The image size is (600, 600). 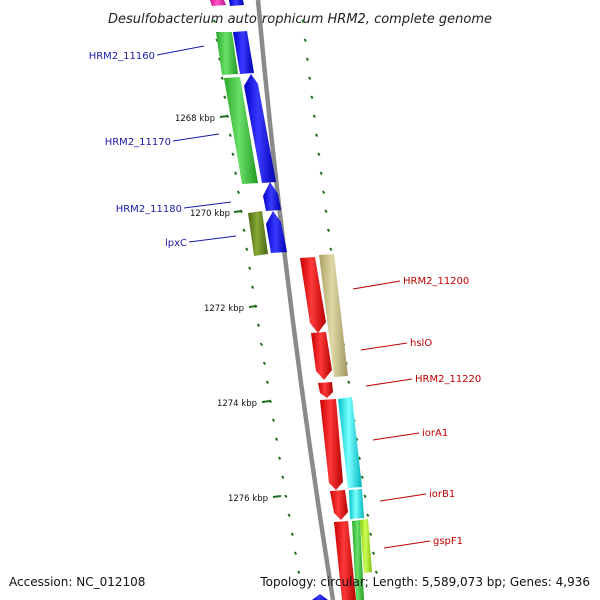 I want to click on scale-label-1270: 1270 kbp, so click(x=210, y=214).